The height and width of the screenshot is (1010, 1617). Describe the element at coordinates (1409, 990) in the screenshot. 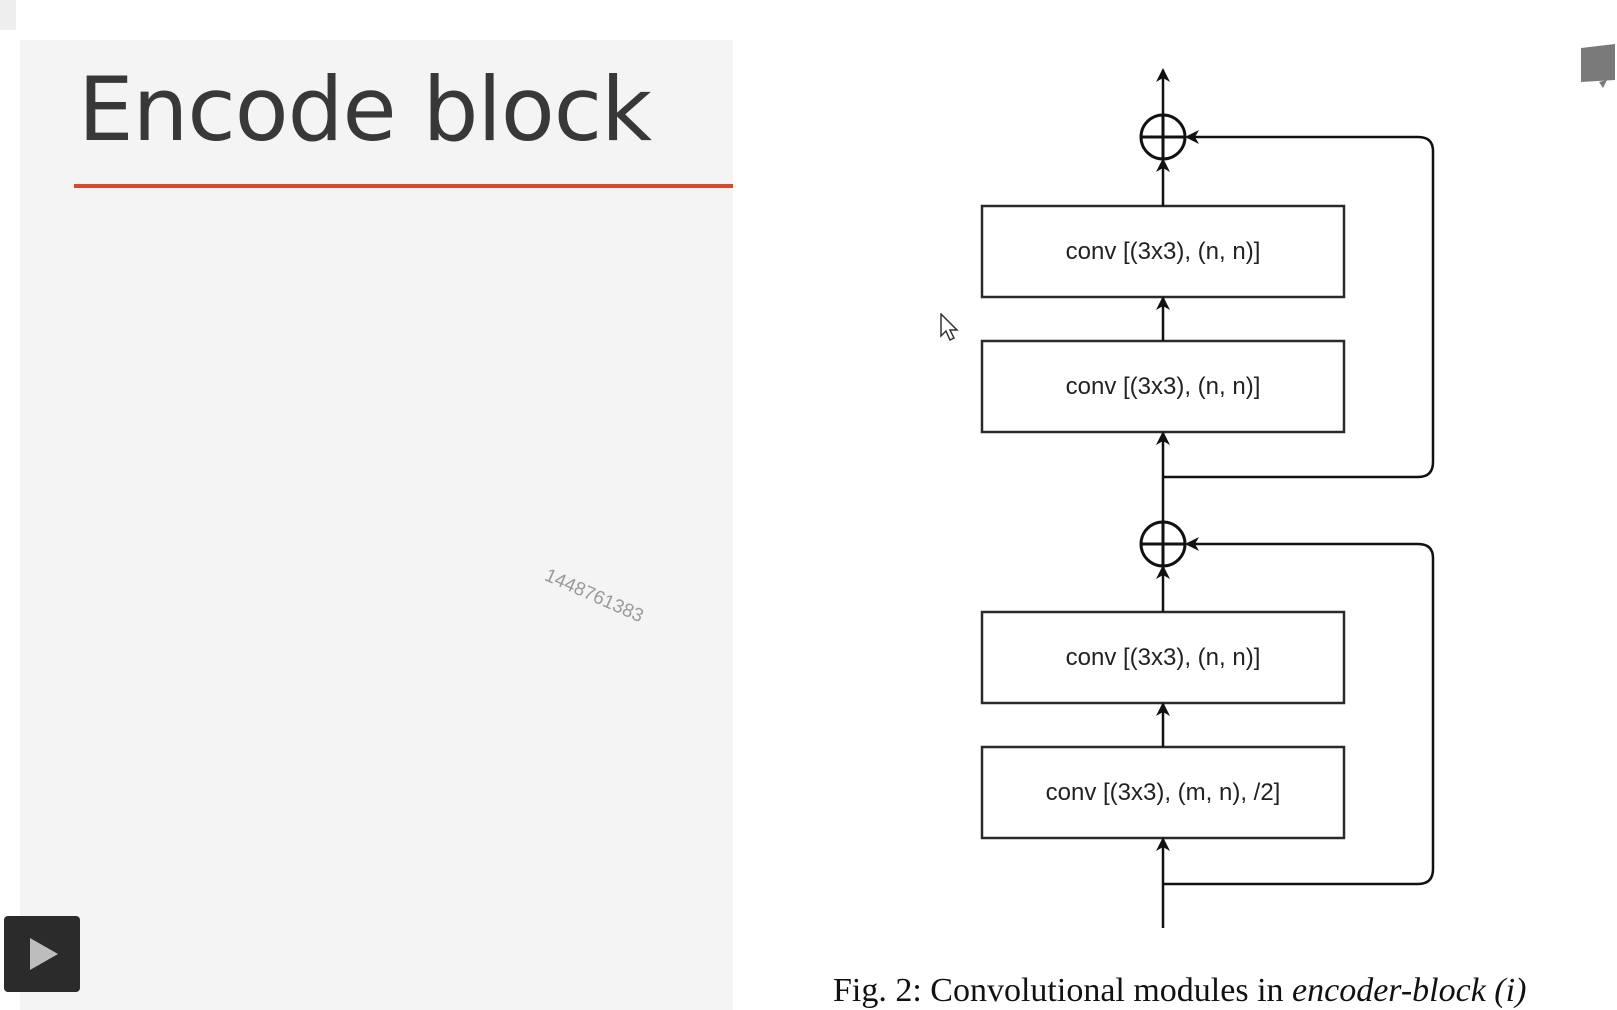

I see `caption-emphasis: encoder-block (i)` at that location.